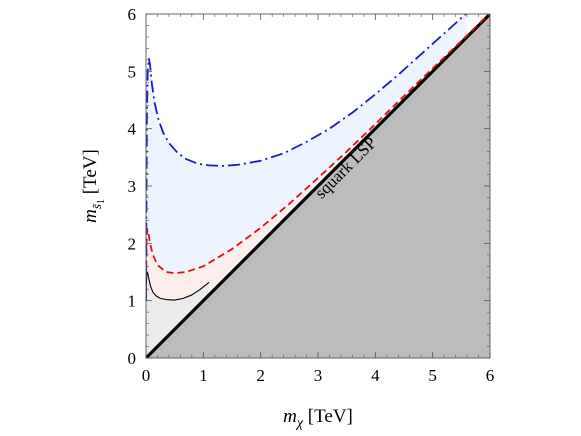 The width and height of the screenshot is (581, 436). I want to click on y-tick-label: 5, so click(132, 71).